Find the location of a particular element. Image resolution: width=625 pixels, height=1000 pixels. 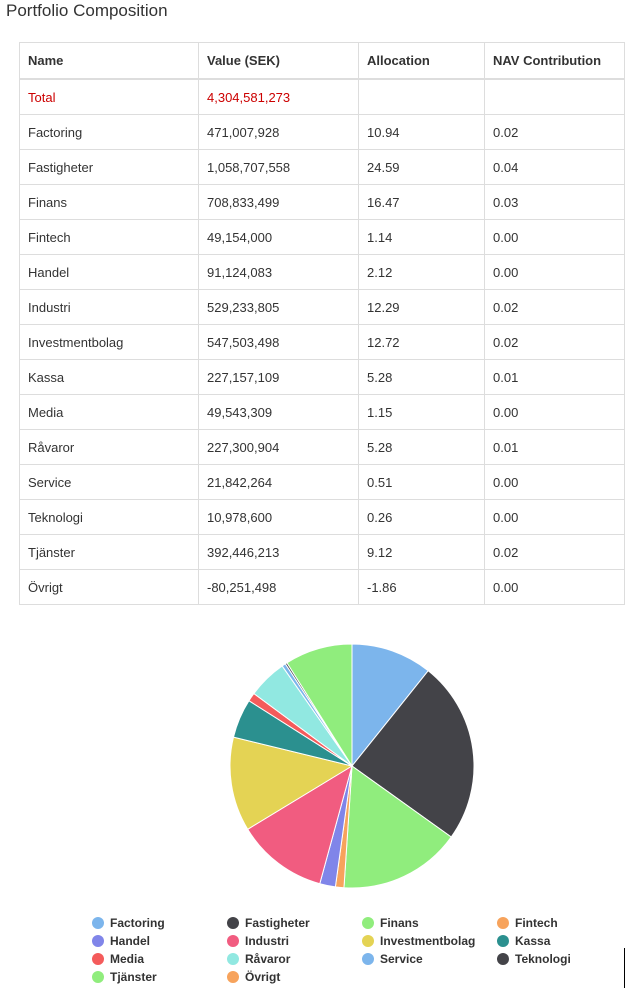

pie-chart is located at coordinates (352, 766).